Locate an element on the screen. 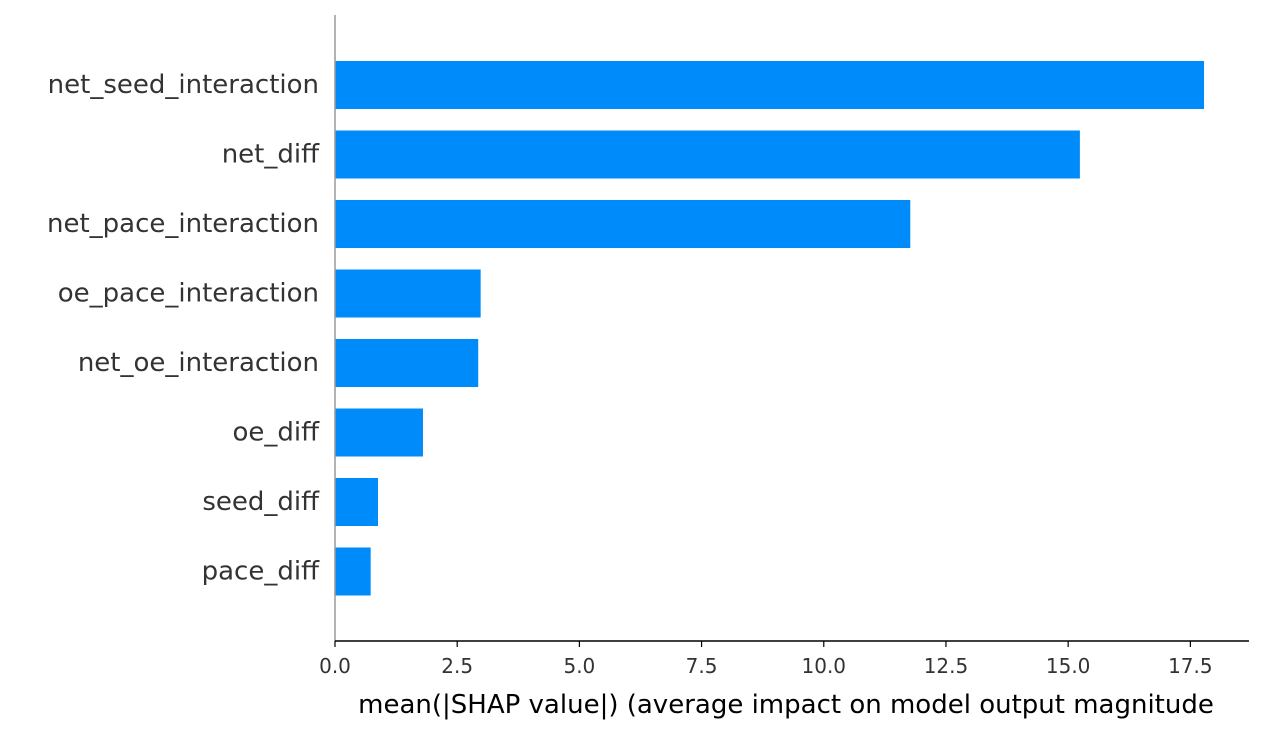 This screenshot has height=735, width=1264. y-tick-label: net_diff is located at coordinates (271, 155).